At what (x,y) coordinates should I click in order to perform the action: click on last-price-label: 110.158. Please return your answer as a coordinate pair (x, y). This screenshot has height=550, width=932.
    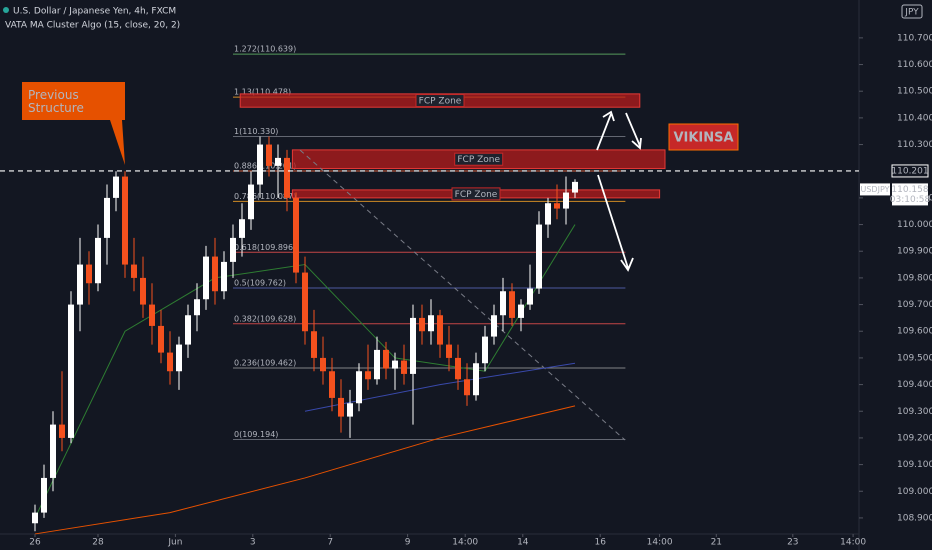
    Looking at the image, I should click on (909, 190).